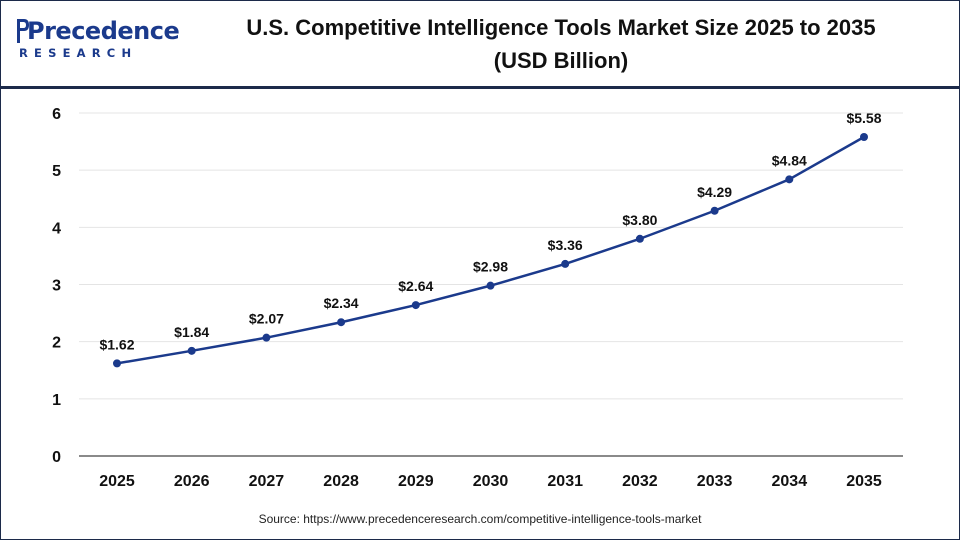  I want to click on data-label: $1.84, so click(191, 332).